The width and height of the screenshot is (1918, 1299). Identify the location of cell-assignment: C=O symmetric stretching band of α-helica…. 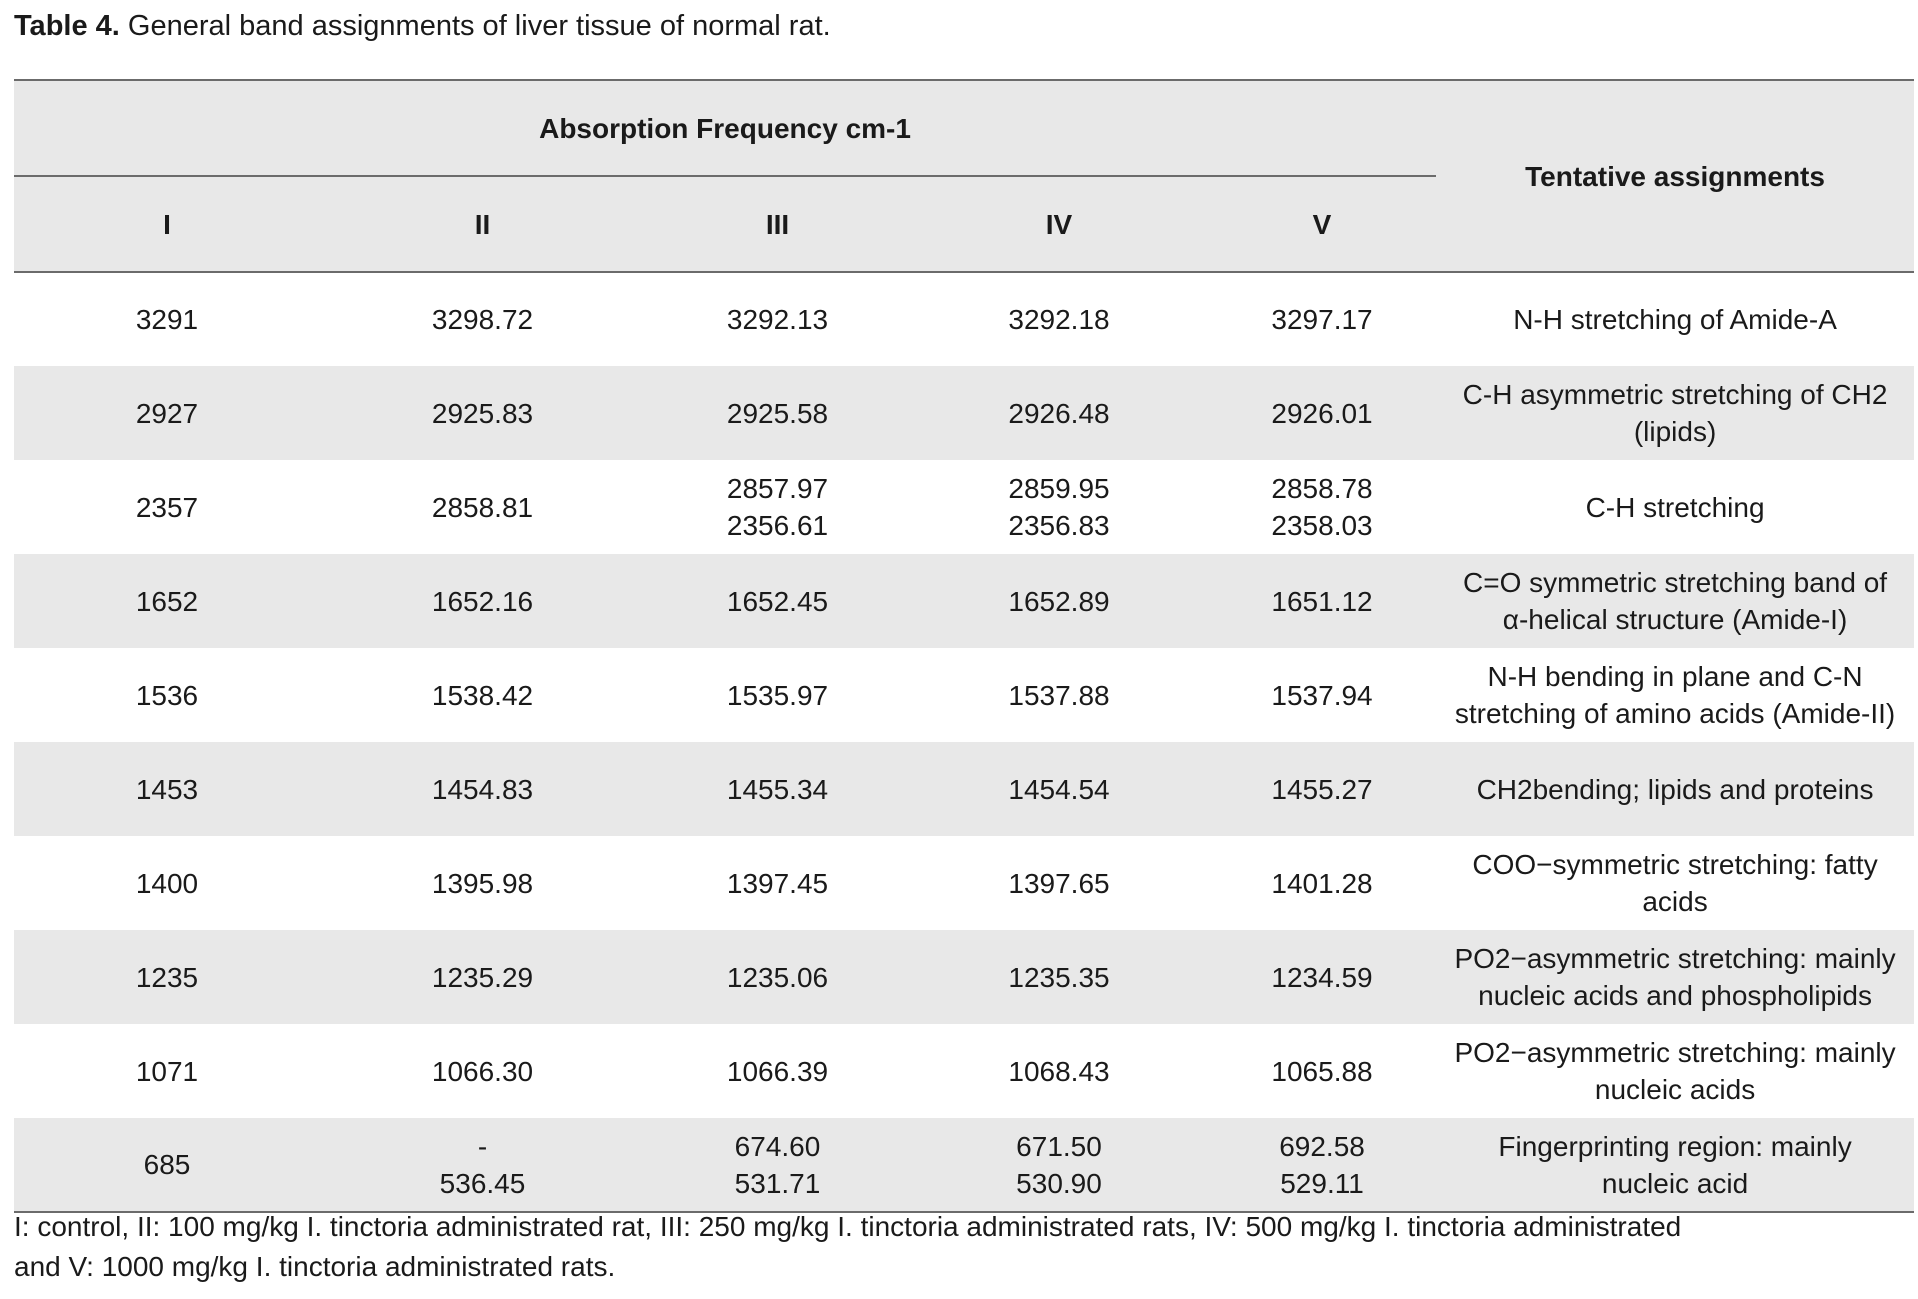
(1675, 601).